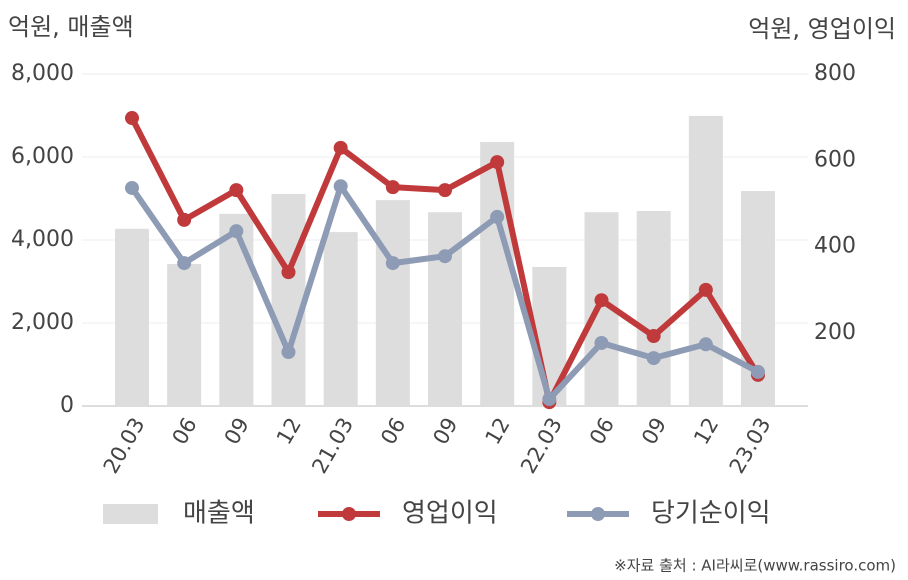 The image size is (908, 580). Describe the element at coordinates (450, 514) in the screenshot. I see `legend-label: 영업이익` at that location.